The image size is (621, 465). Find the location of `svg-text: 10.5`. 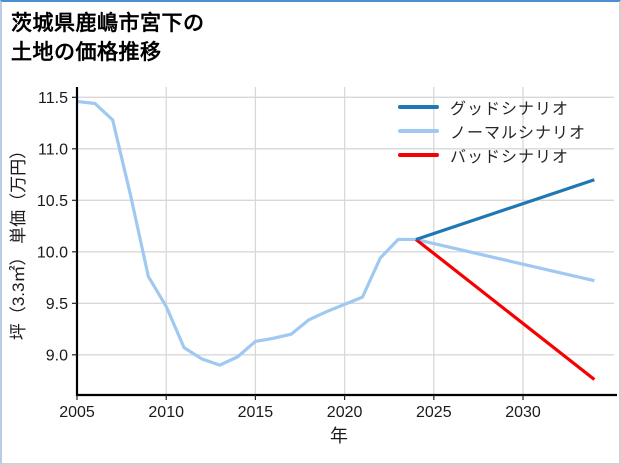

svg-text: 10.5 is located at coordinates (52, 201).